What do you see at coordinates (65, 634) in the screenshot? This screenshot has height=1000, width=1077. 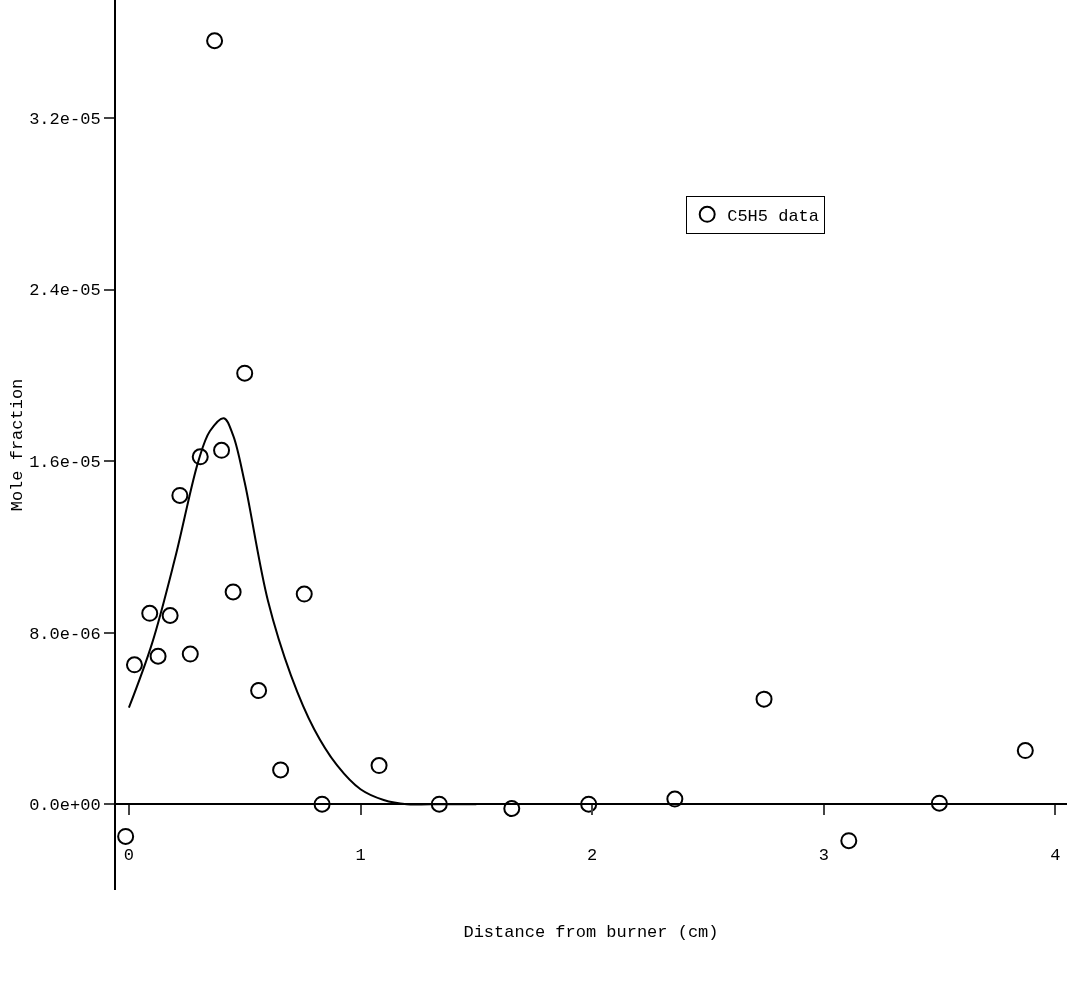 I see `y-tick-label: 8.0e-06` at bounding box center [65, 634].